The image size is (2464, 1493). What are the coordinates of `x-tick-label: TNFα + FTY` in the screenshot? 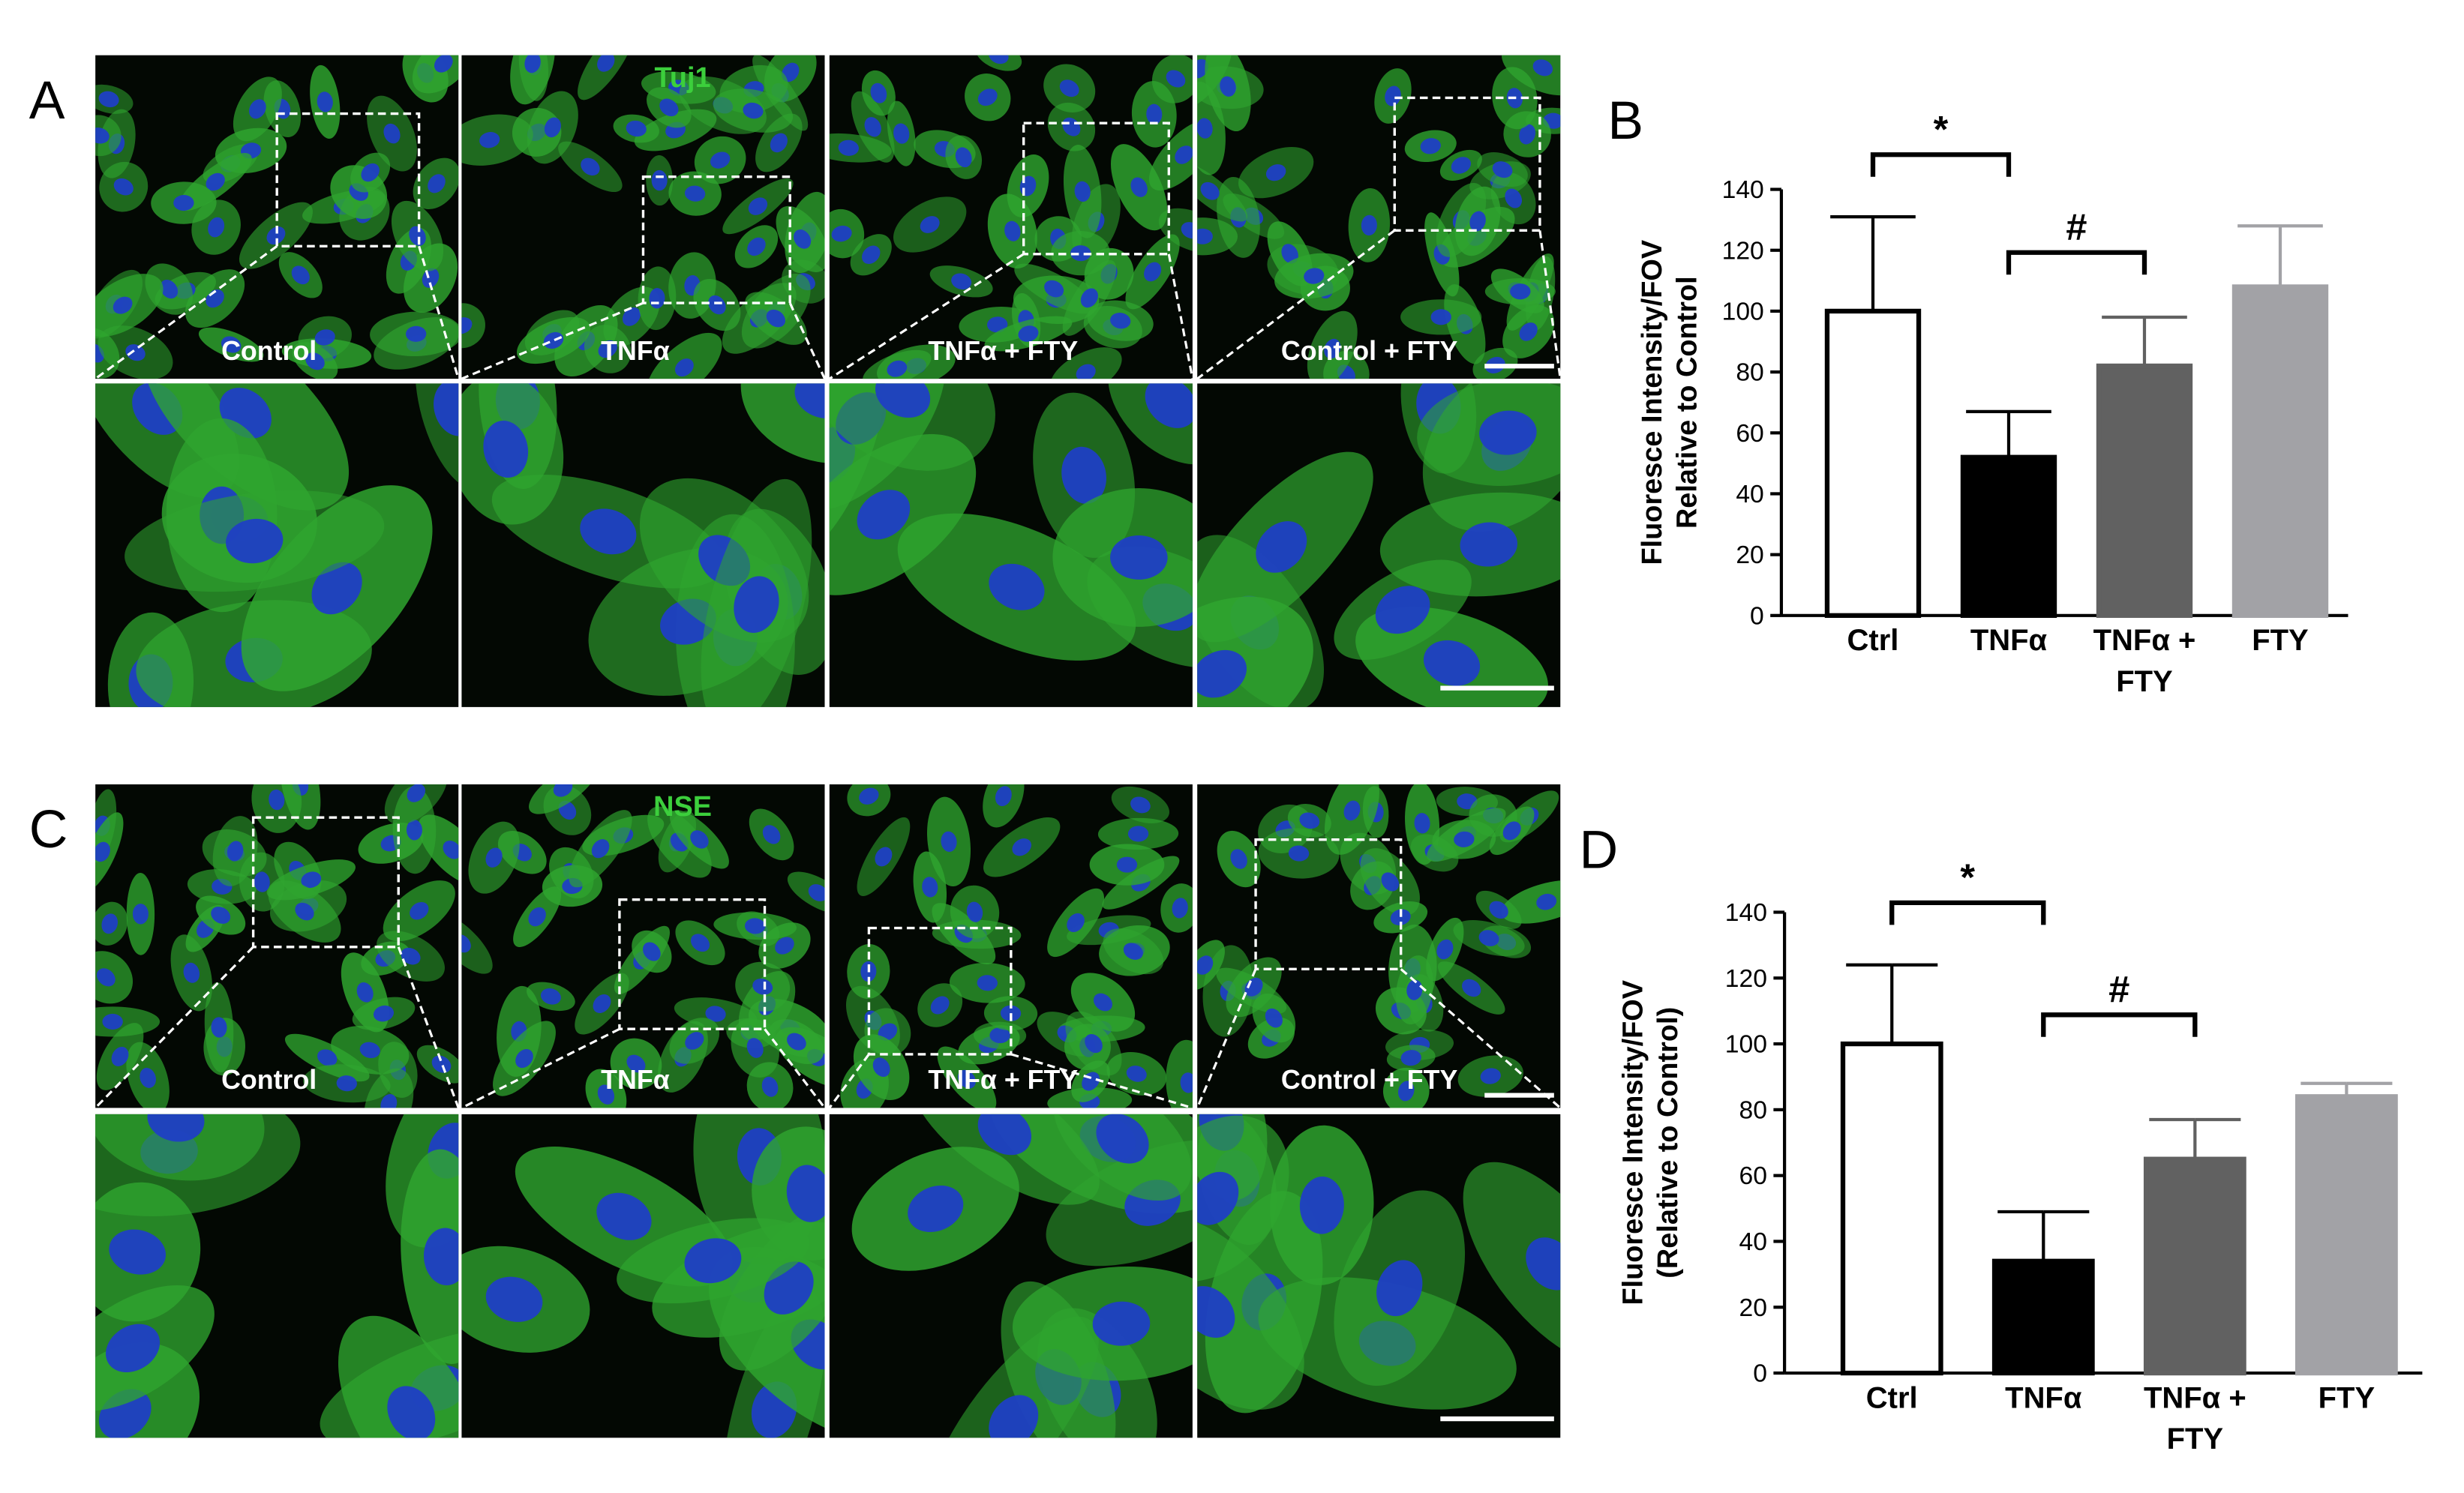 It's located at (2195, 1418).